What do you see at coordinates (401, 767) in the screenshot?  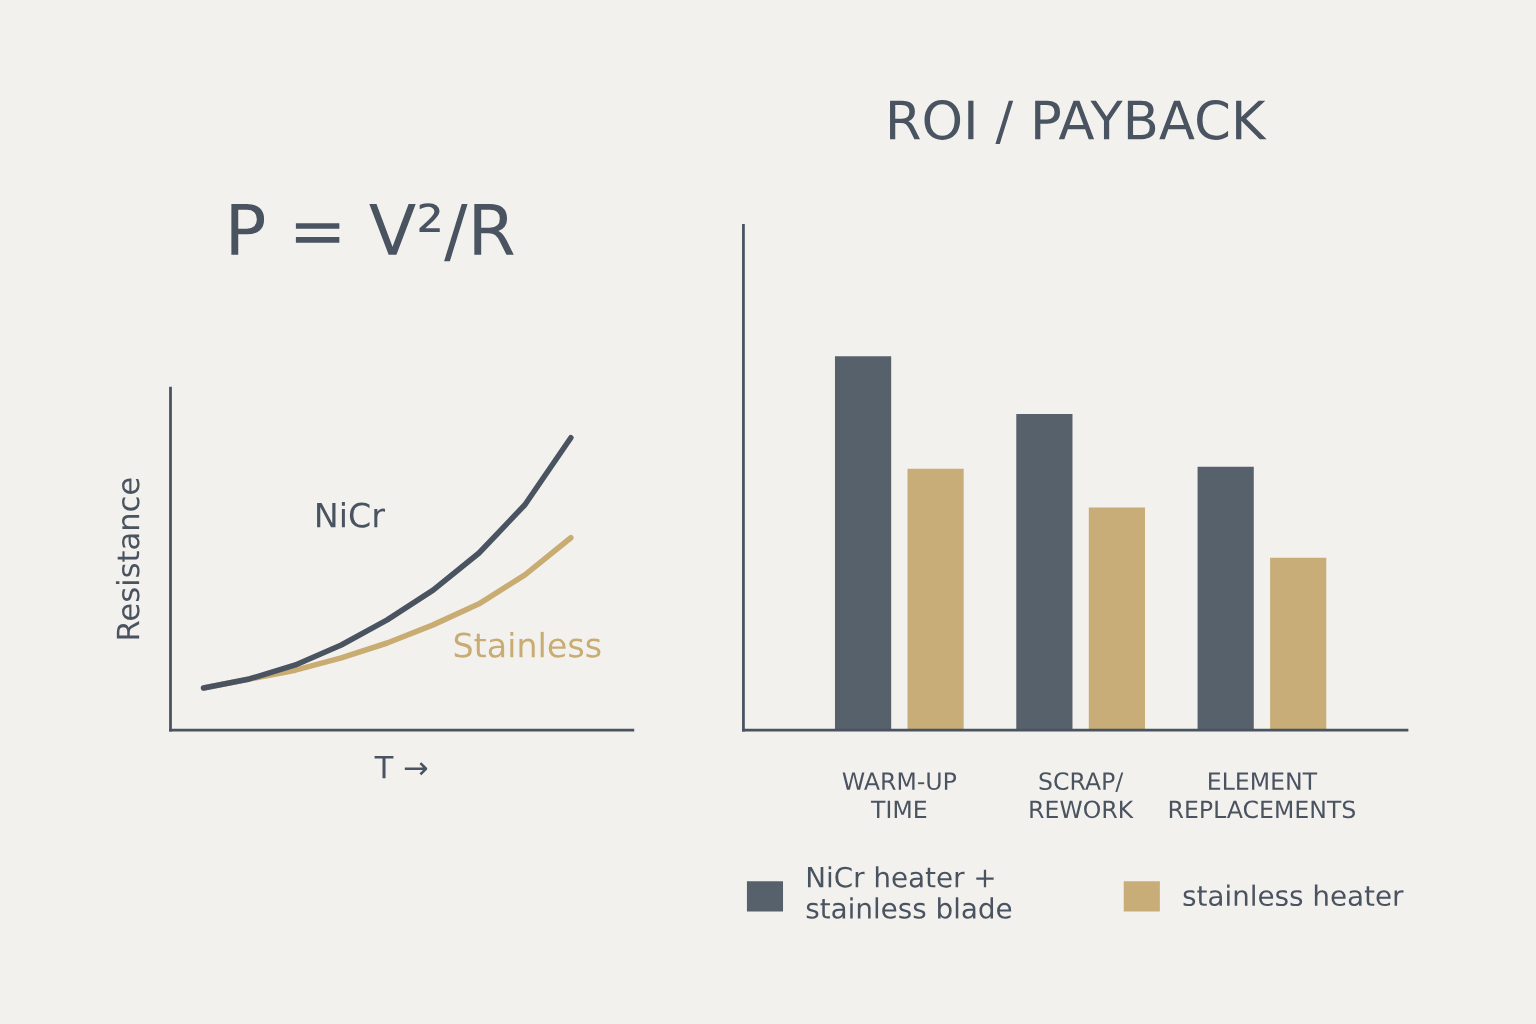 I see `x-axis-title: T →` at bounding box center [401, 767].